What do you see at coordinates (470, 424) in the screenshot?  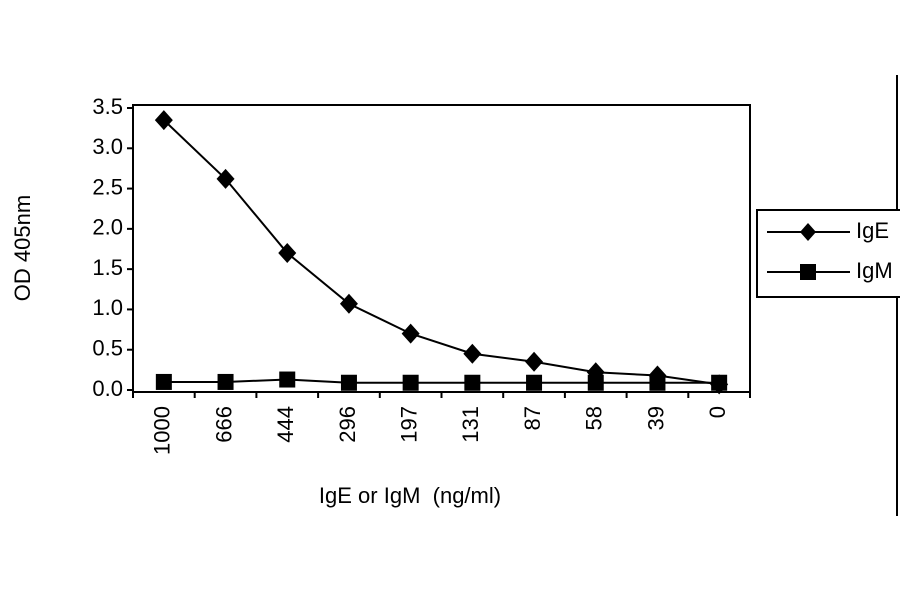 I see `x-tick-label: 131` at bounding box center [470, 424].